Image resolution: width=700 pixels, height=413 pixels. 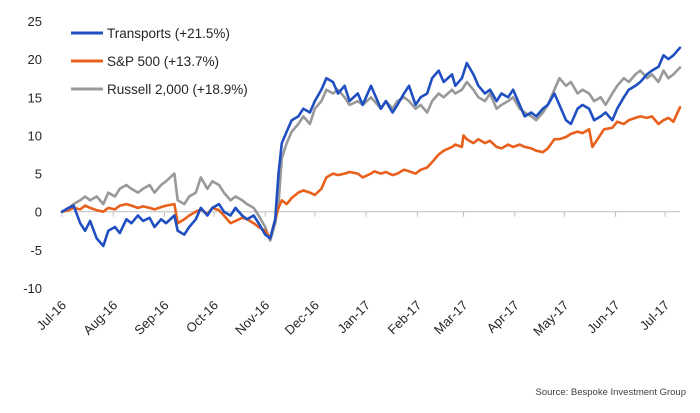 I want to click on x-tick-label: Jul-17, so click(x=655, y=316).